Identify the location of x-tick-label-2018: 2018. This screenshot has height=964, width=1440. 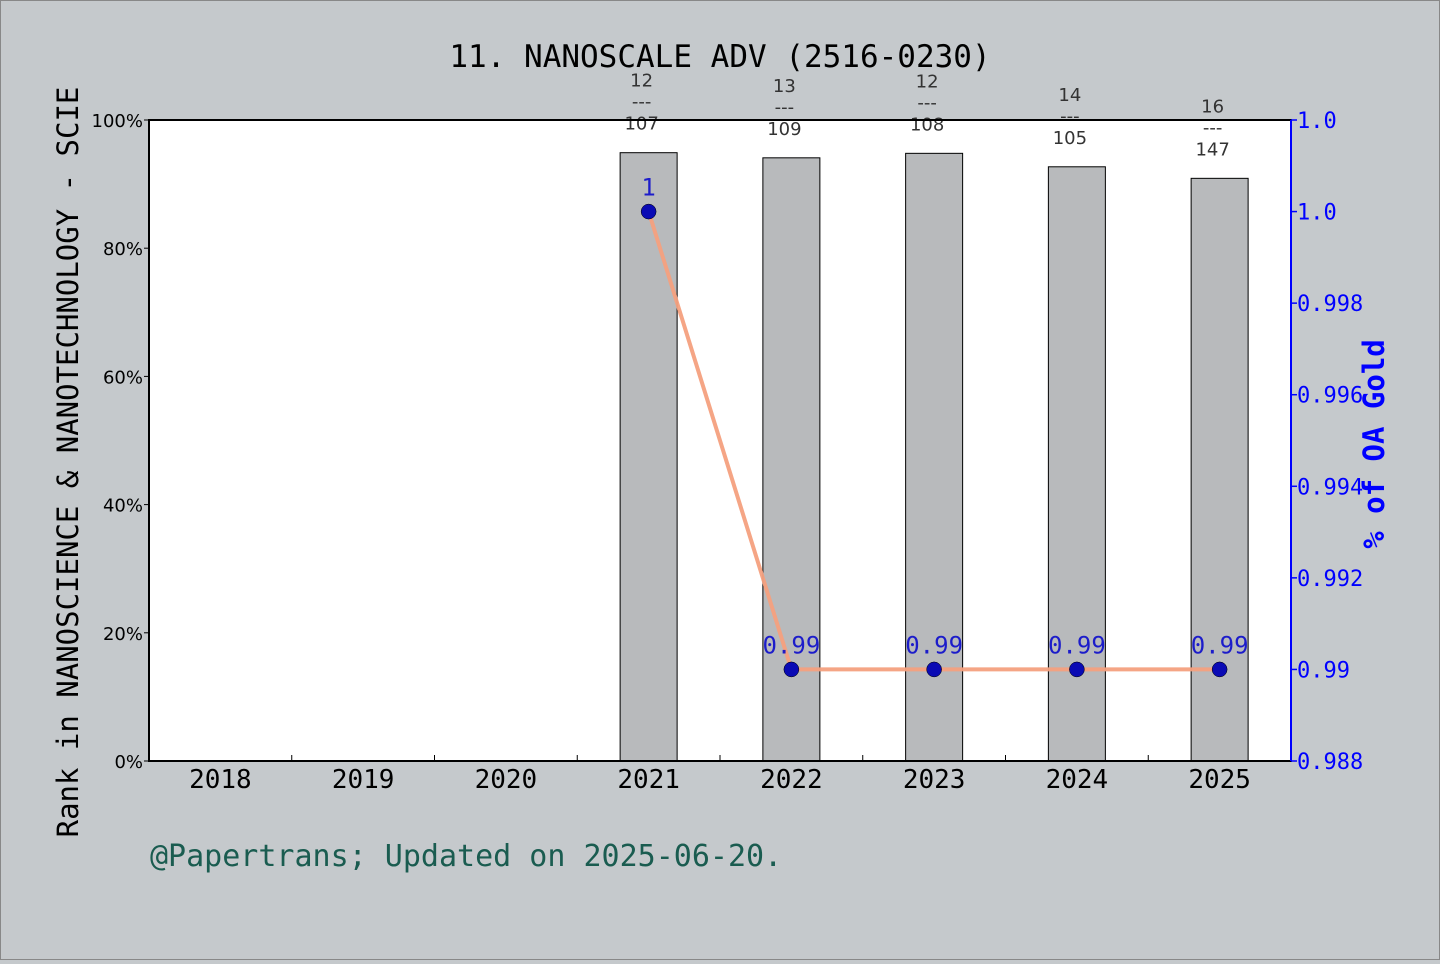
(220, 780).